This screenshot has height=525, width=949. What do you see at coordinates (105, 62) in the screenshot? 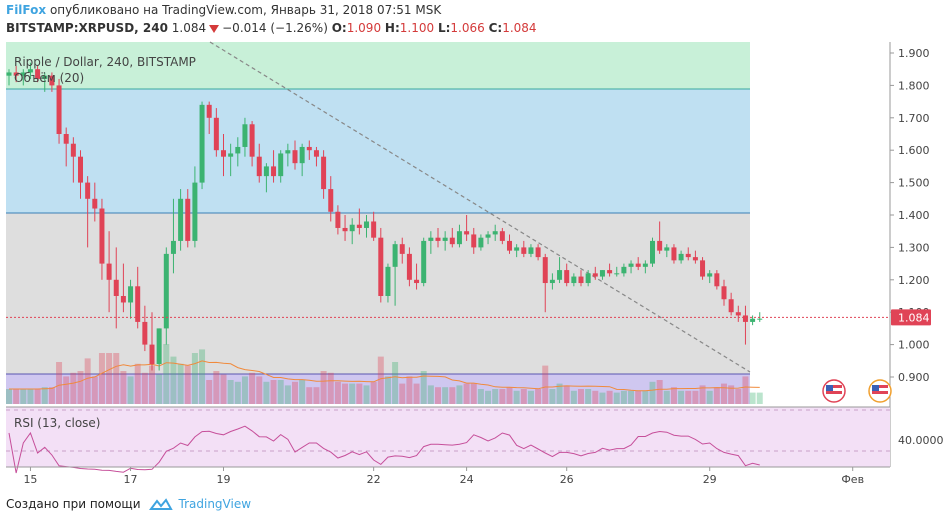
I see `legend-main: Ripple / Dollar, 240, BITSTAMP` at bounding box center [105, 62].